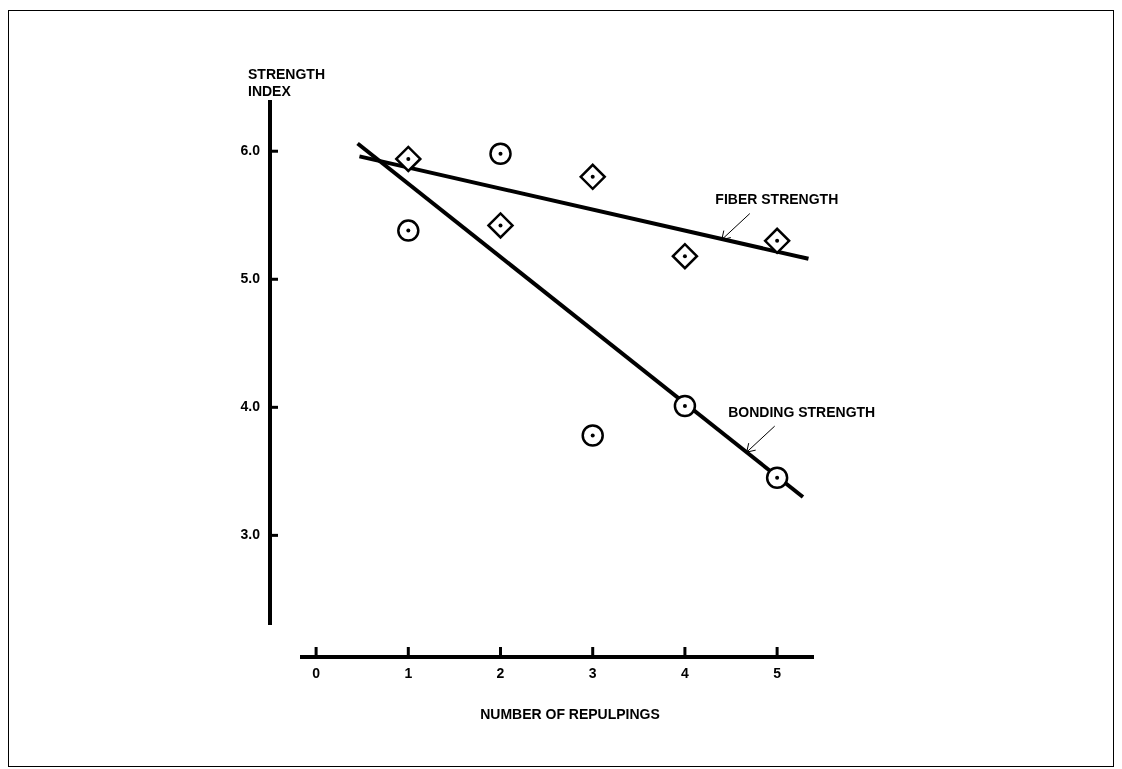  What do you see at coordinates (592, 672) in the screenshot?
I see `x-tick-label: 3` at bounding box center [592, 672].